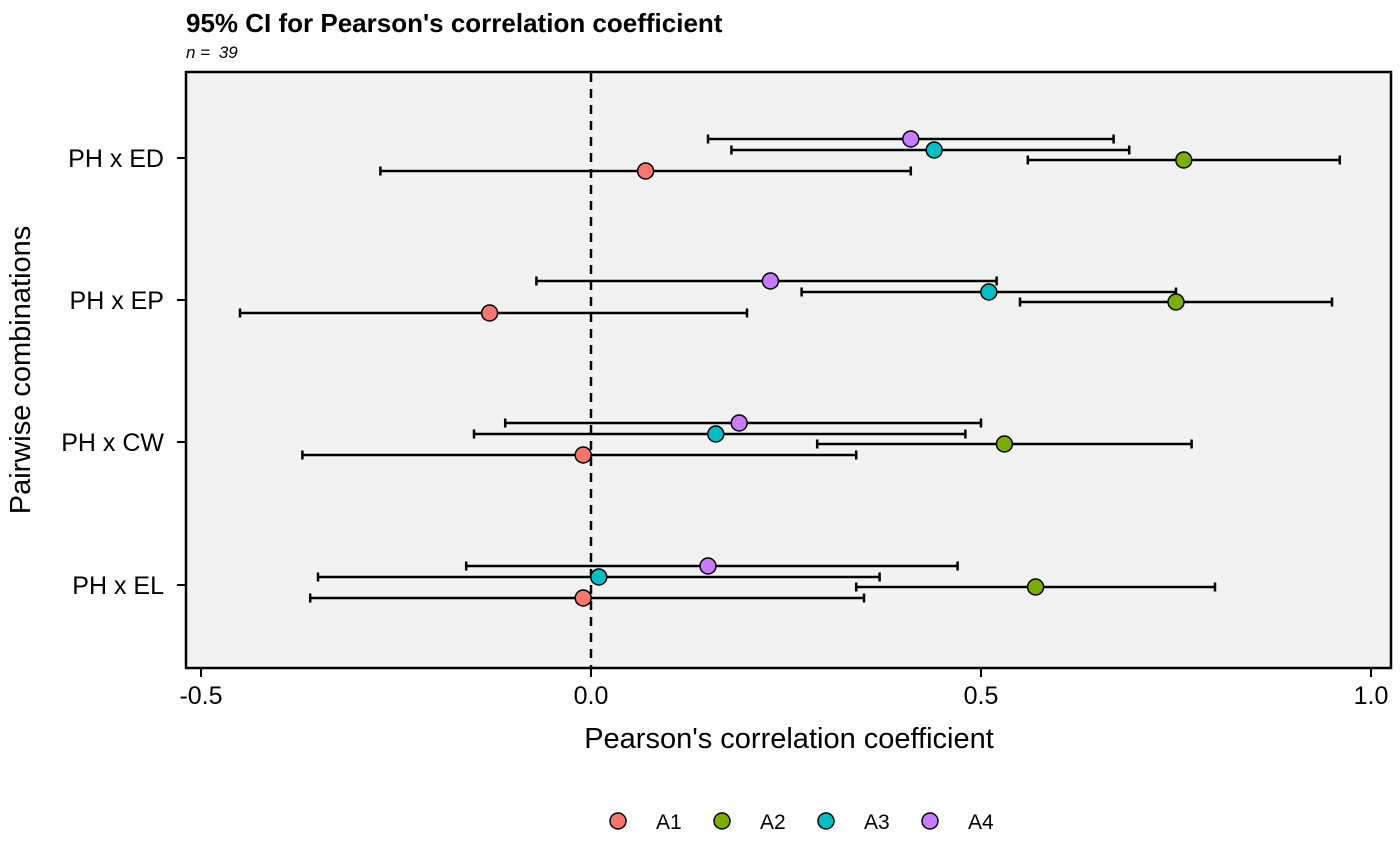 The width and height of the screenshot is (1400, 866). What do you see at coordinates (1176, 302) in the screenshot?
I see `point-a2-ph-x-ep` at bounding box center [1176, 302].